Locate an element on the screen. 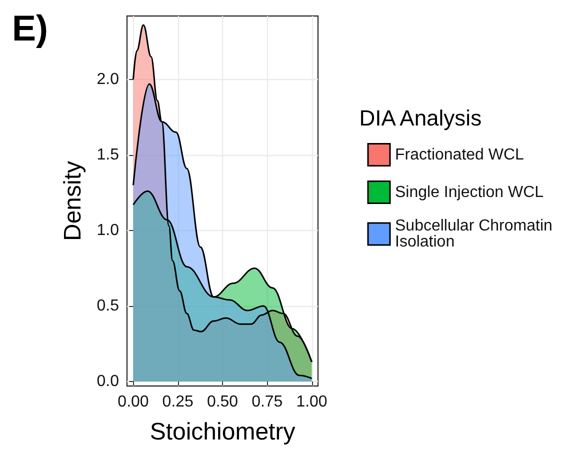 This screenshot has height=469, width=576. legend-title: DIA Analysis is located at coordinates (420, 118).